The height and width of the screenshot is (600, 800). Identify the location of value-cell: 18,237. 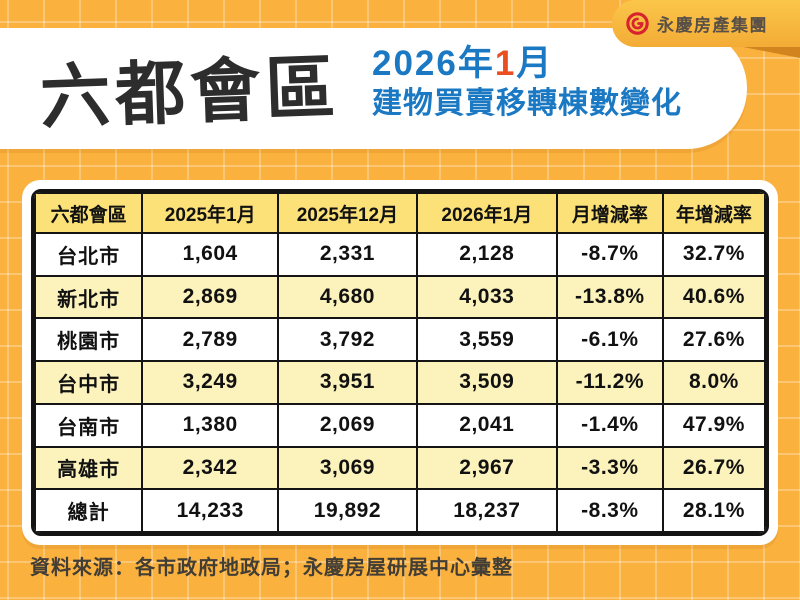
(486, 510).